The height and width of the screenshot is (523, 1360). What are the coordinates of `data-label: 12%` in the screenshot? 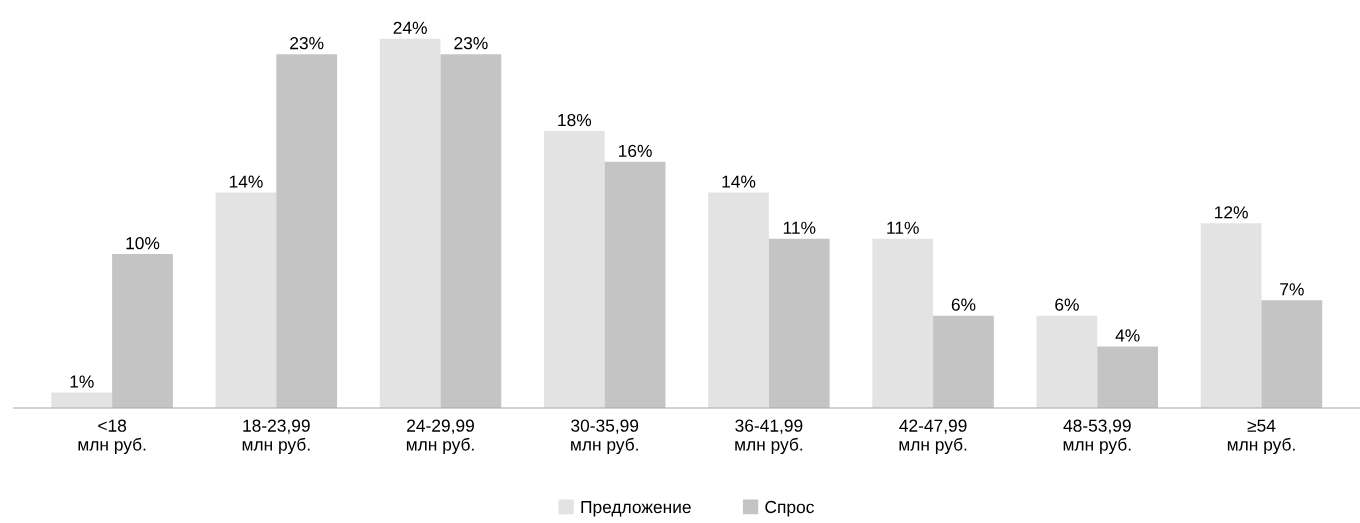 It's located at (1231, 212).